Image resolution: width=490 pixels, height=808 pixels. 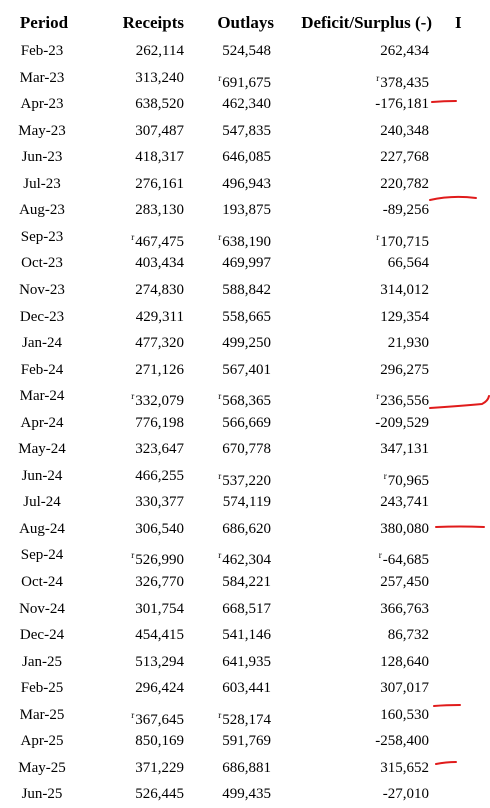 What do you see at coordinates (354, 449) in the screenshot?
I see `cell-deficit: 347,131` at bounding box center [354, 449].